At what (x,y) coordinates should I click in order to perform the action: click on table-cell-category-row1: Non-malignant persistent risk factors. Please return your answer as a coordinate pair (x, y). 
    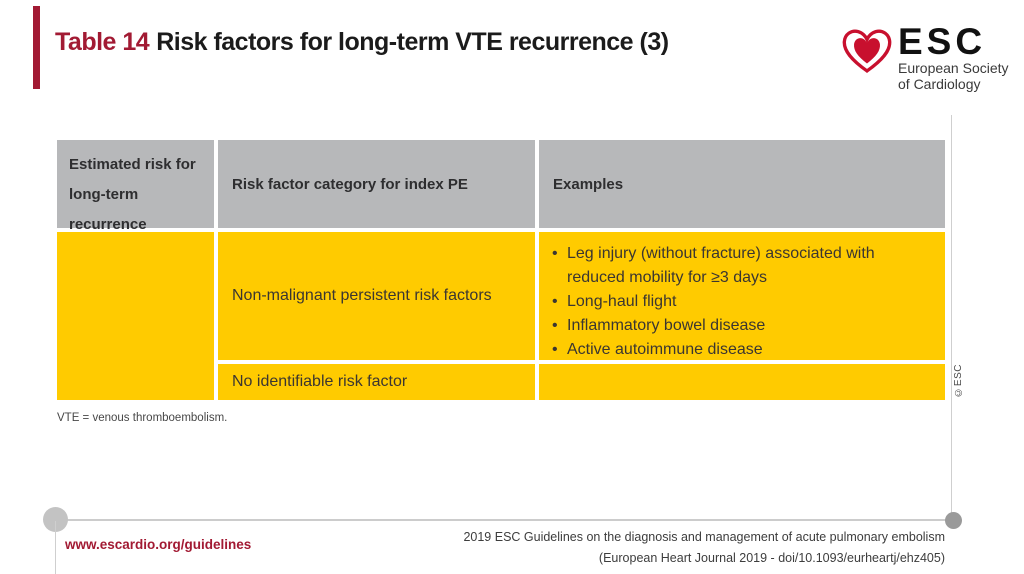
    Looking at the image, I should click on (376, 296).